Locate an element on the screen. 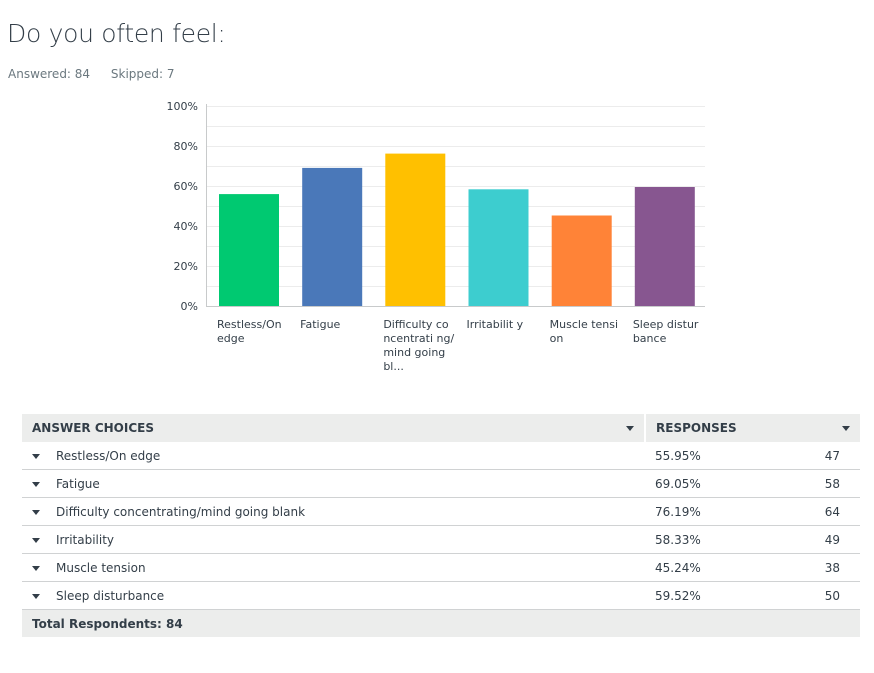  total-respondents: Total Respondents: 84 is located at coordinates (441, 623).